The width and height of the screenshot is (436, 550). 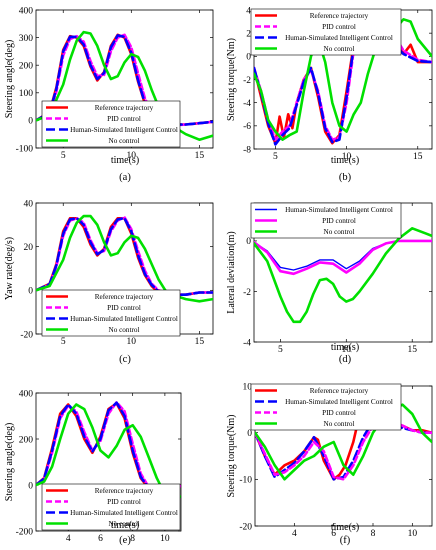 What do you see at coordinates (125, 359) in the screenshot?
I see `panel-label: (c)` at bounding box center [125, 359].